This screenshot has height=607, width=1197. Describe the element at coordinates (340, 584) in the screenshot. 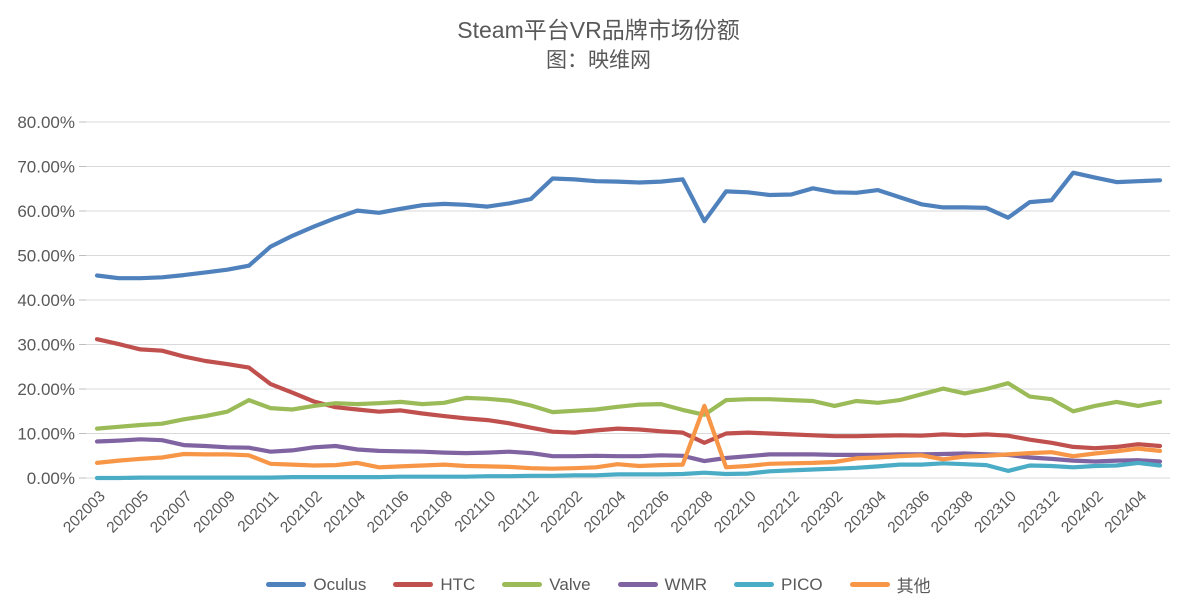

I see `legend-label: Oculus` at that location.